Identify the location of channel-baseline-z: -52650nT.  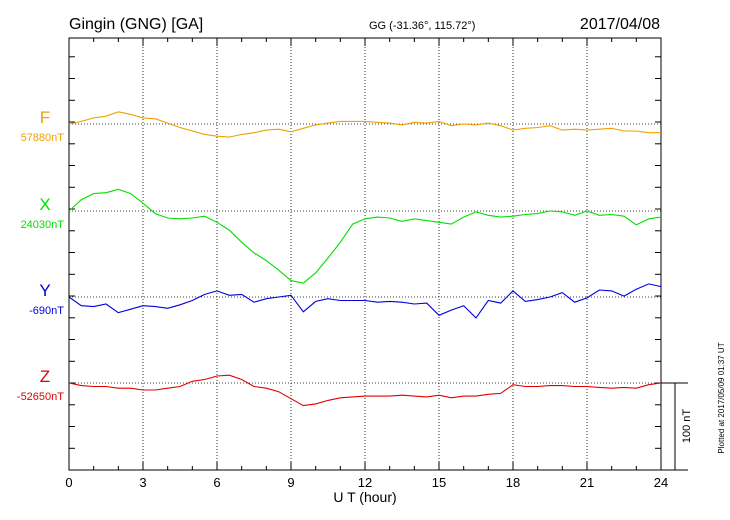
(40, 397).